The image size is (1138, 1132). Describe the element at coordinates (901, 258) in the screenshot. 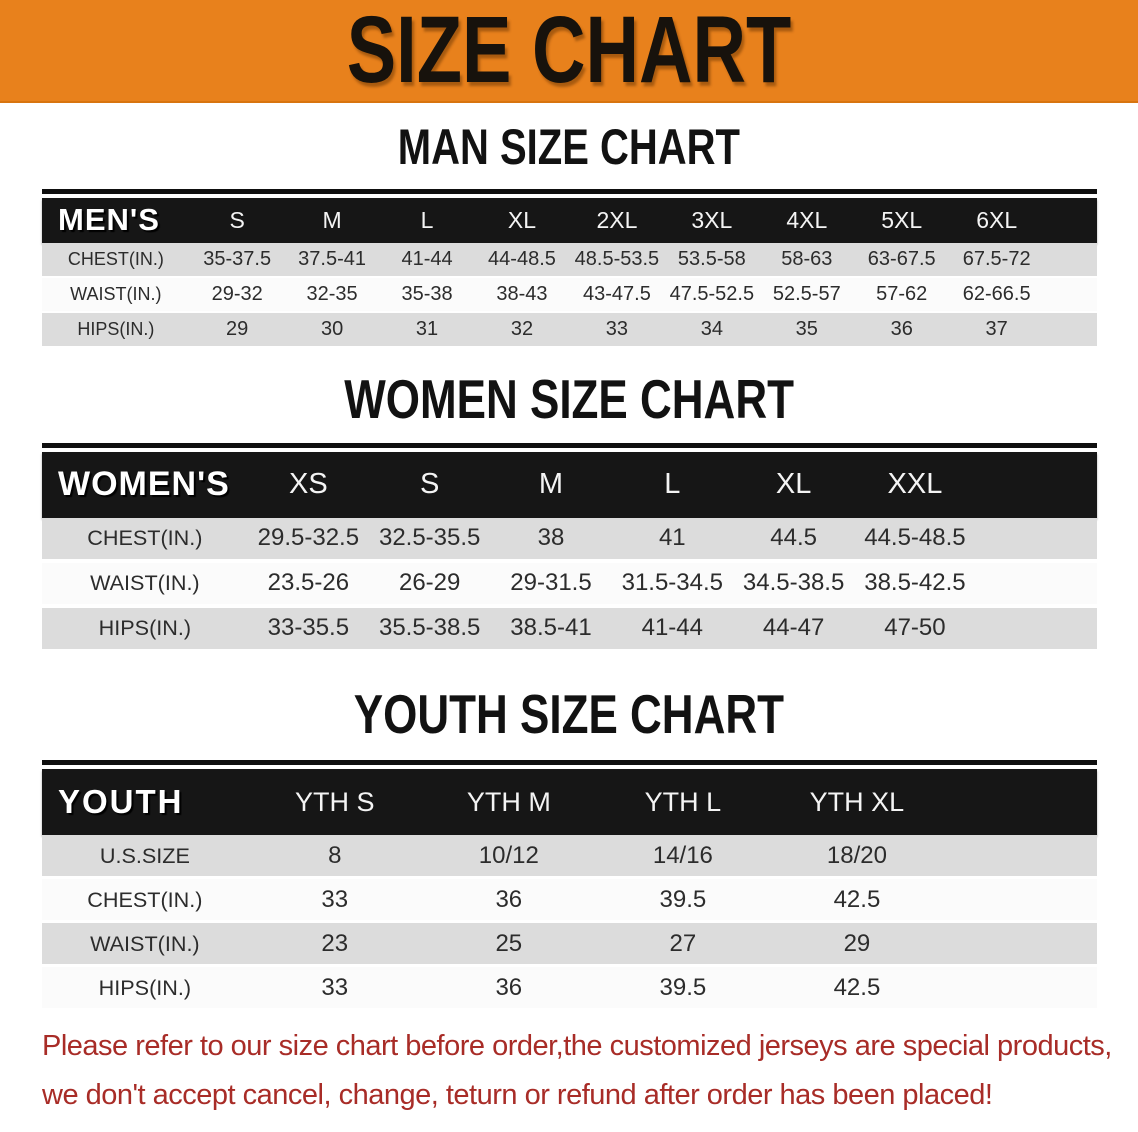

I see `value-cell: 63-67.5` at that location.